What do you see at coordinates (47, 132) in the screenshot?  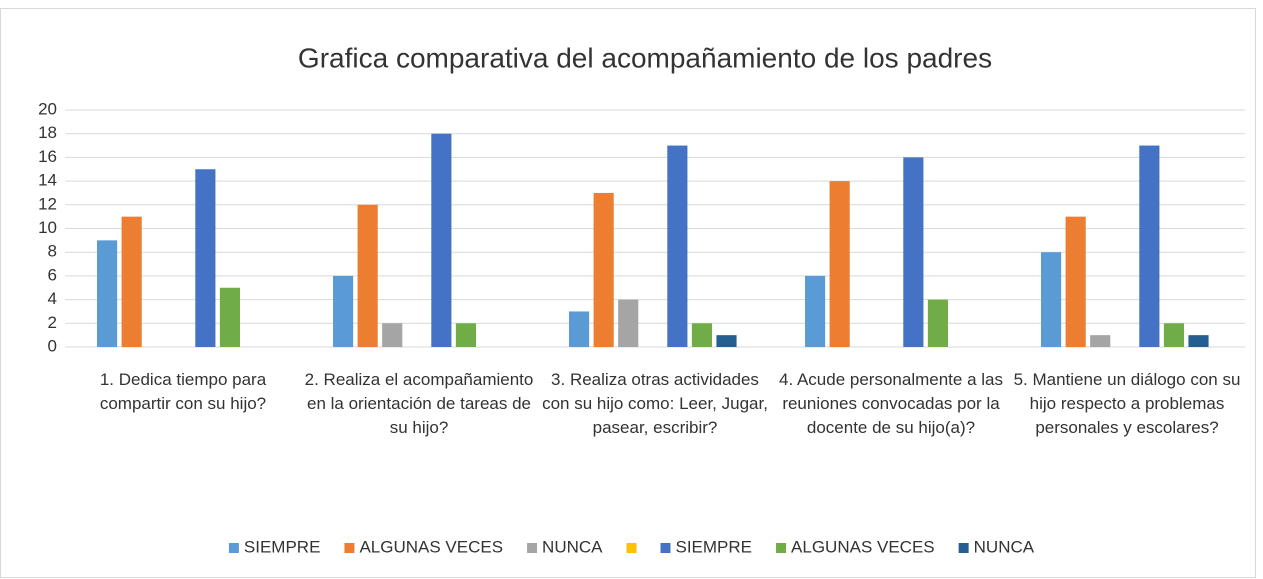 I see `y-tick-label: 18` at bounding box center [47, 132].